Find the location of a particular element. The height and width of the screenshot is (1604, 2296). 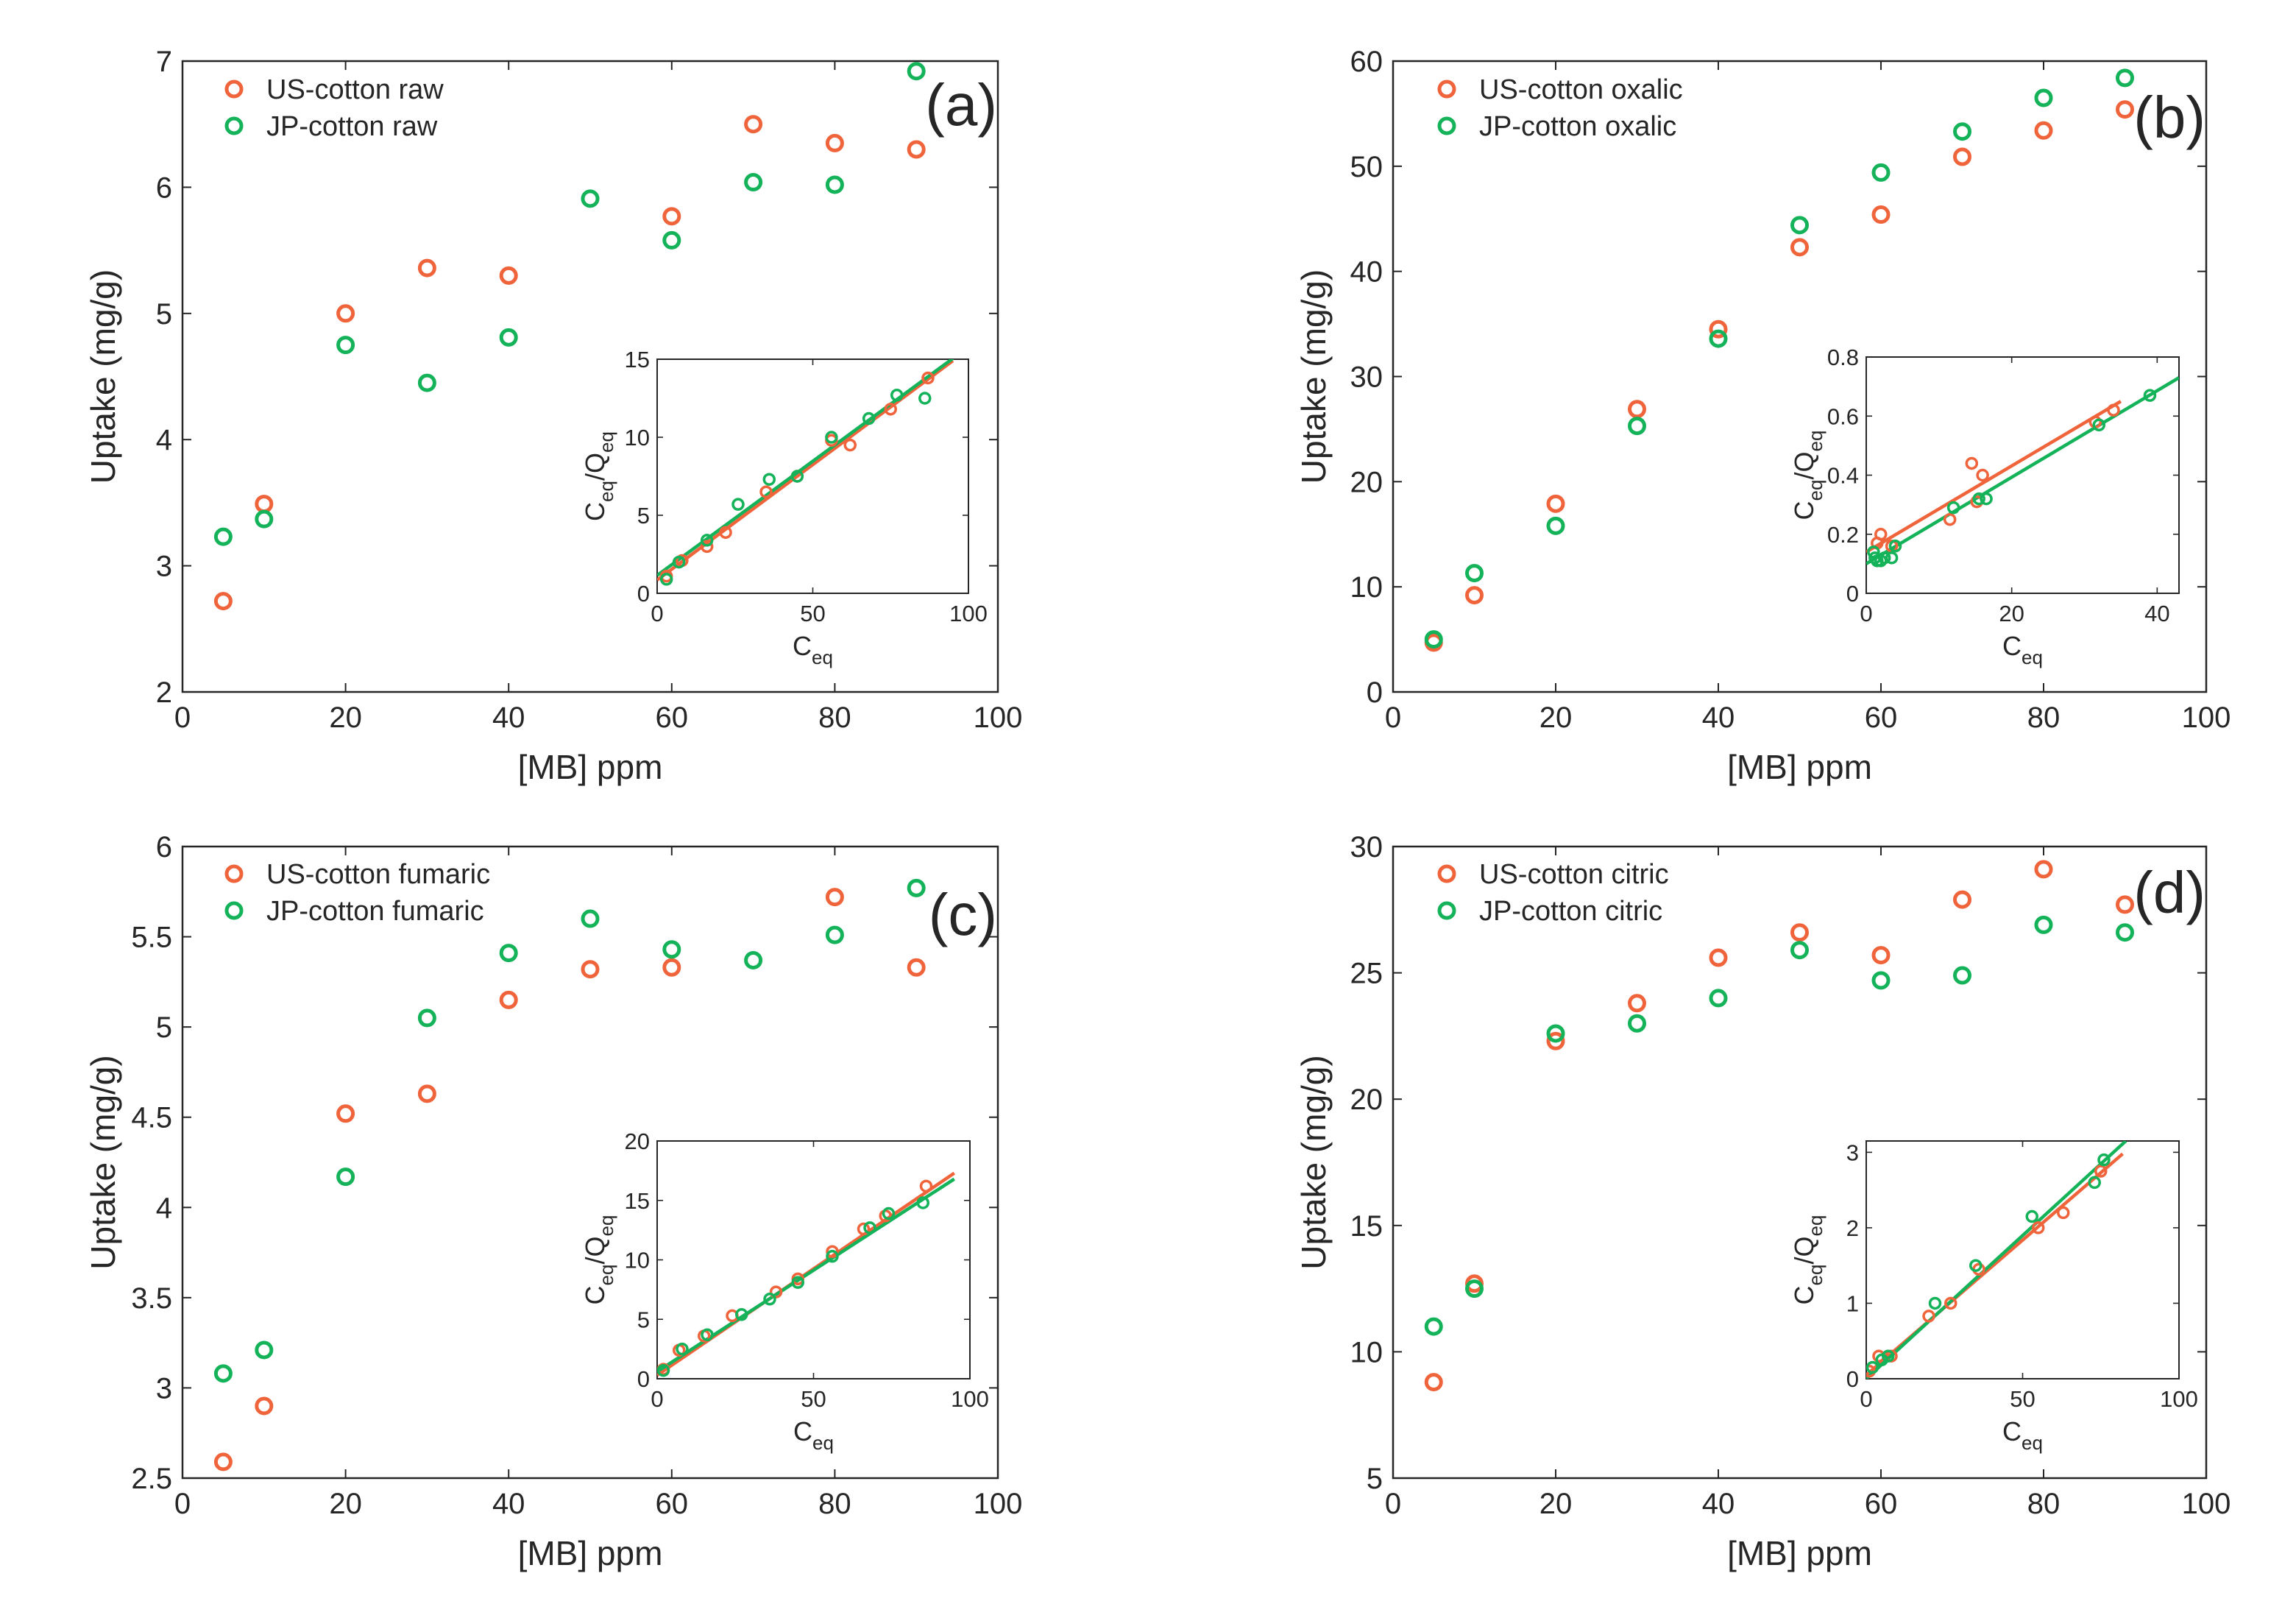

inset-content is located at coordinates (1997, 1260).